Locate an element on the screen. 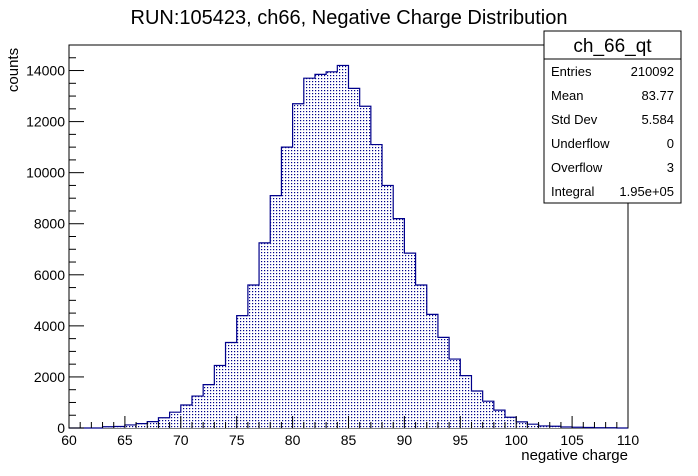 The height and width of the screenshot is (476, 698). stats-row-value: 83.77 is located at coordinates (657, 95).